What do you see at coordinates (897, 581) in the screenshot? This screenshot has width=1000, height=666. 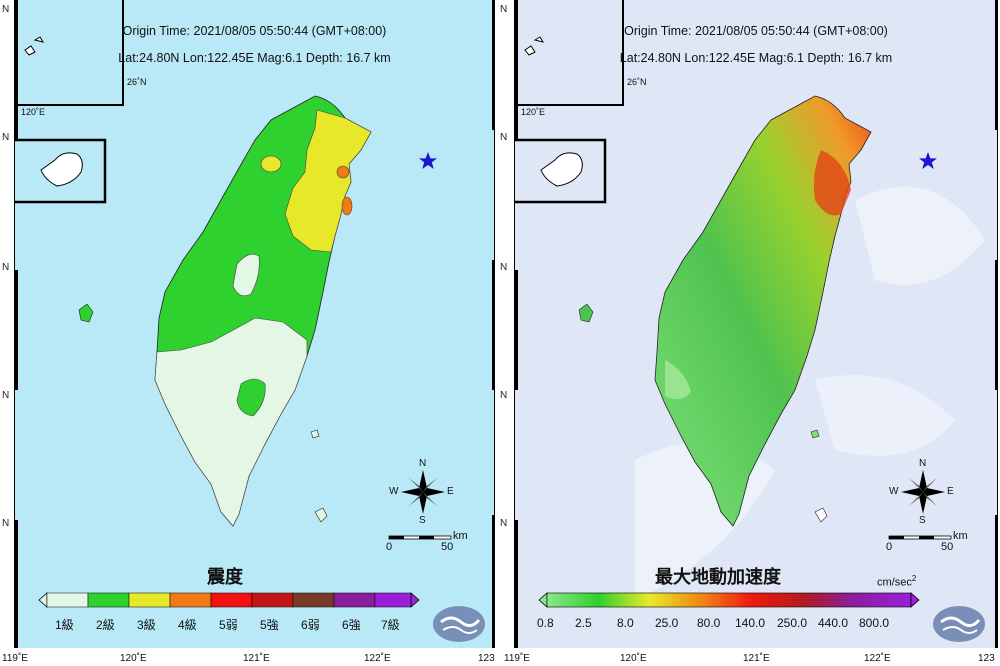 I see `pga-unit: cm/sec2` at bounding box center [897, 581].